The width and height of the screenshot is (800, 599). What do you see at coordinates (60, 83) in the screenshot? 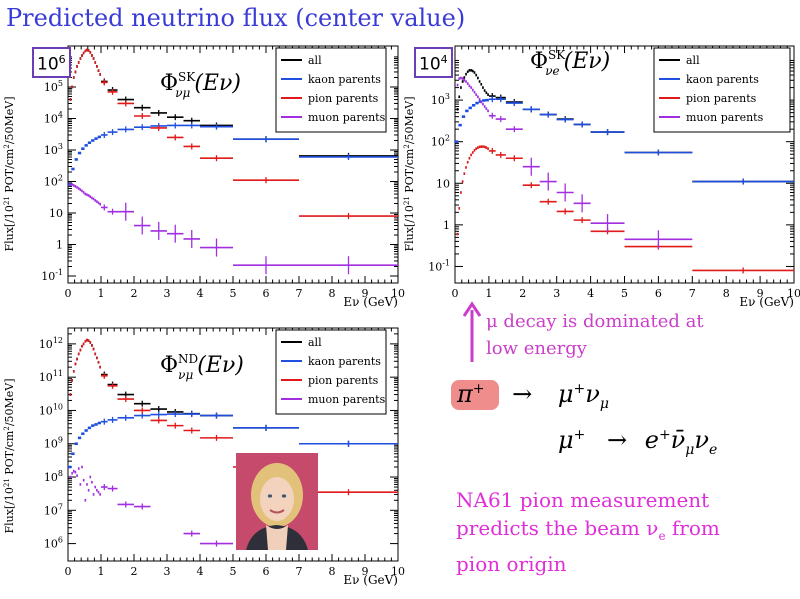
I see `y-tick-exponent: 5` at bounding box center [60, 83].